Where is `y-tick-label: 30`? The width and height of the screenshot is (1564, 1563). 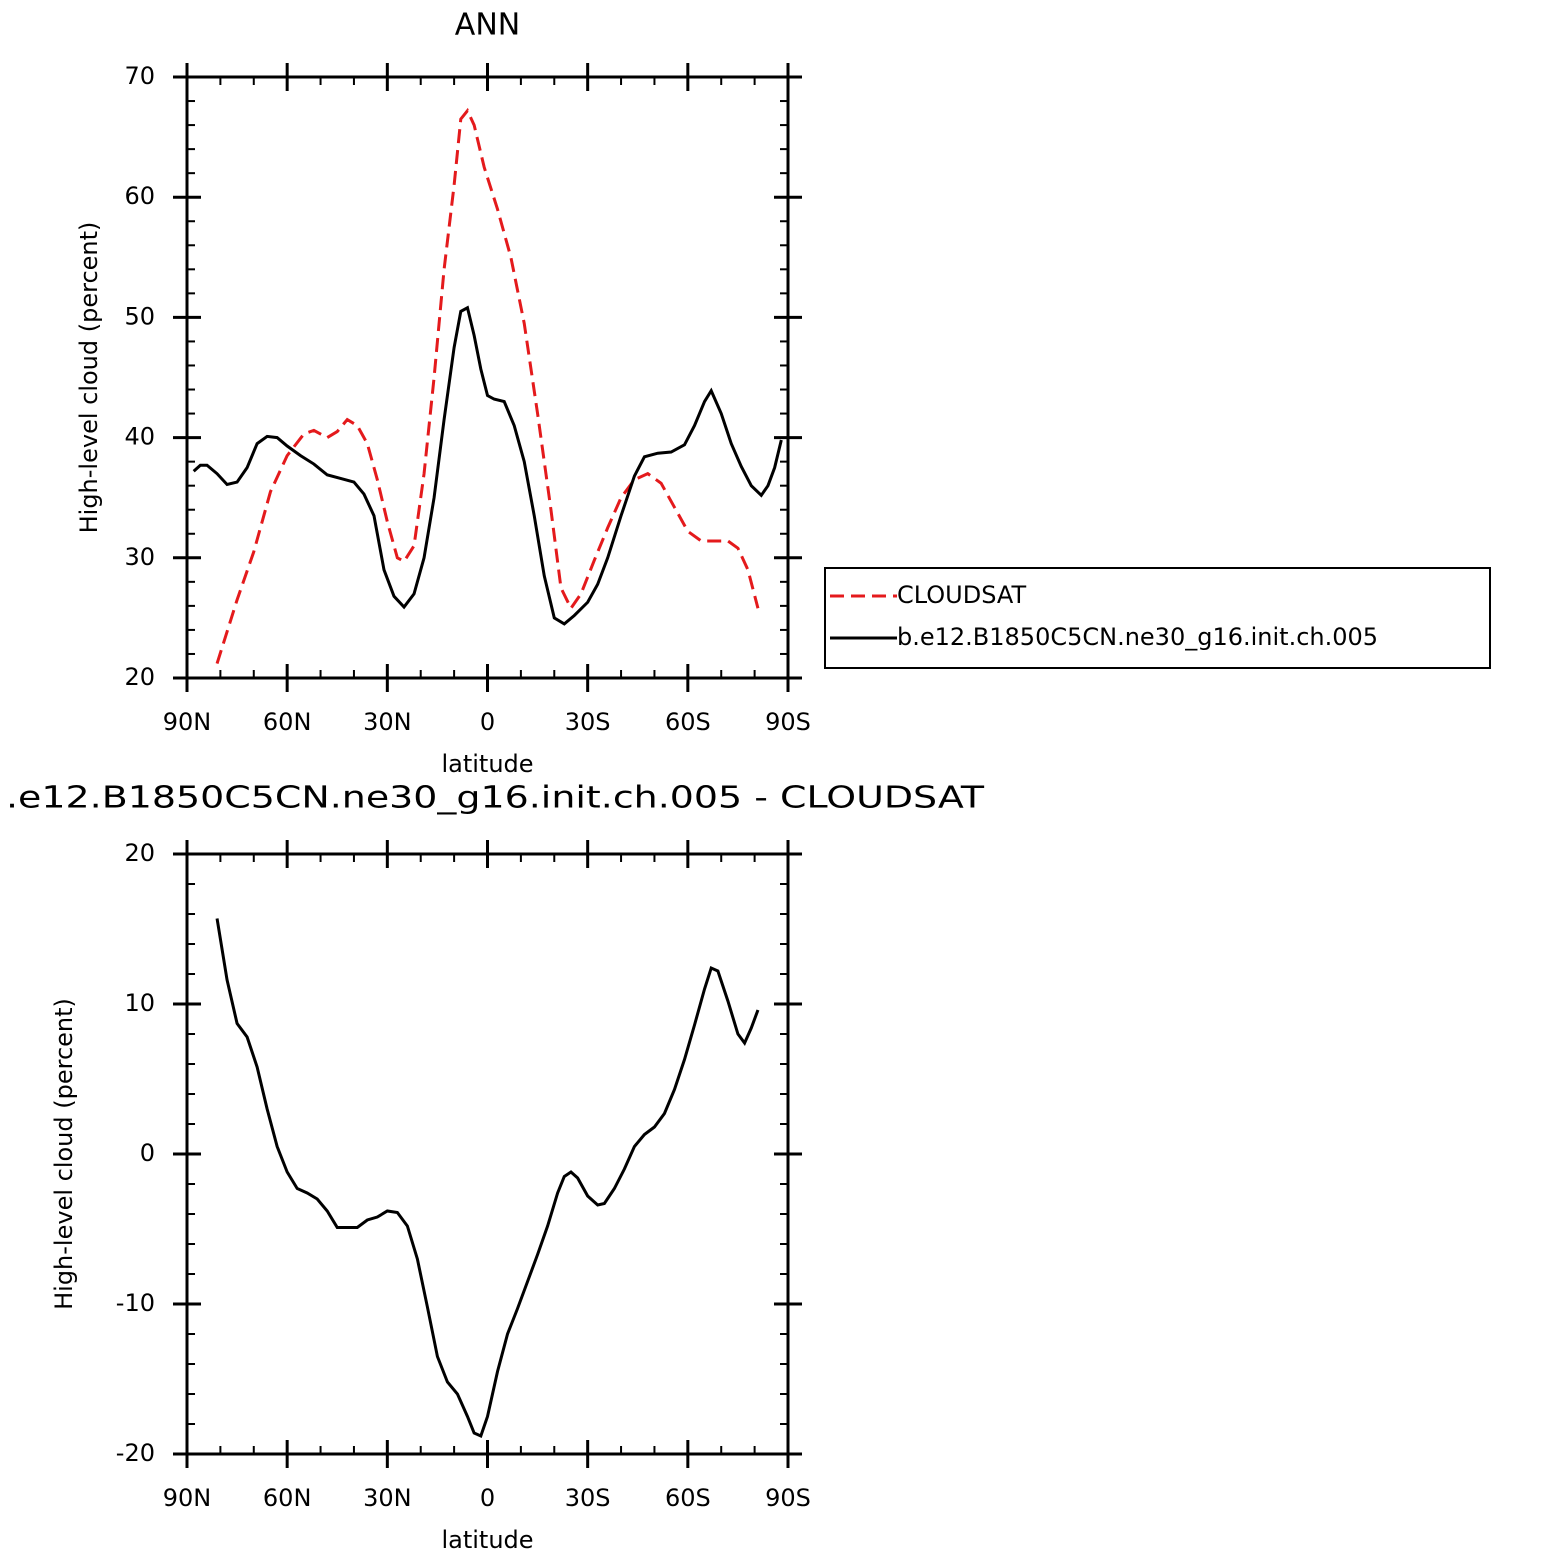 y-tick-label: 30 is located at coordinates (139, 557).